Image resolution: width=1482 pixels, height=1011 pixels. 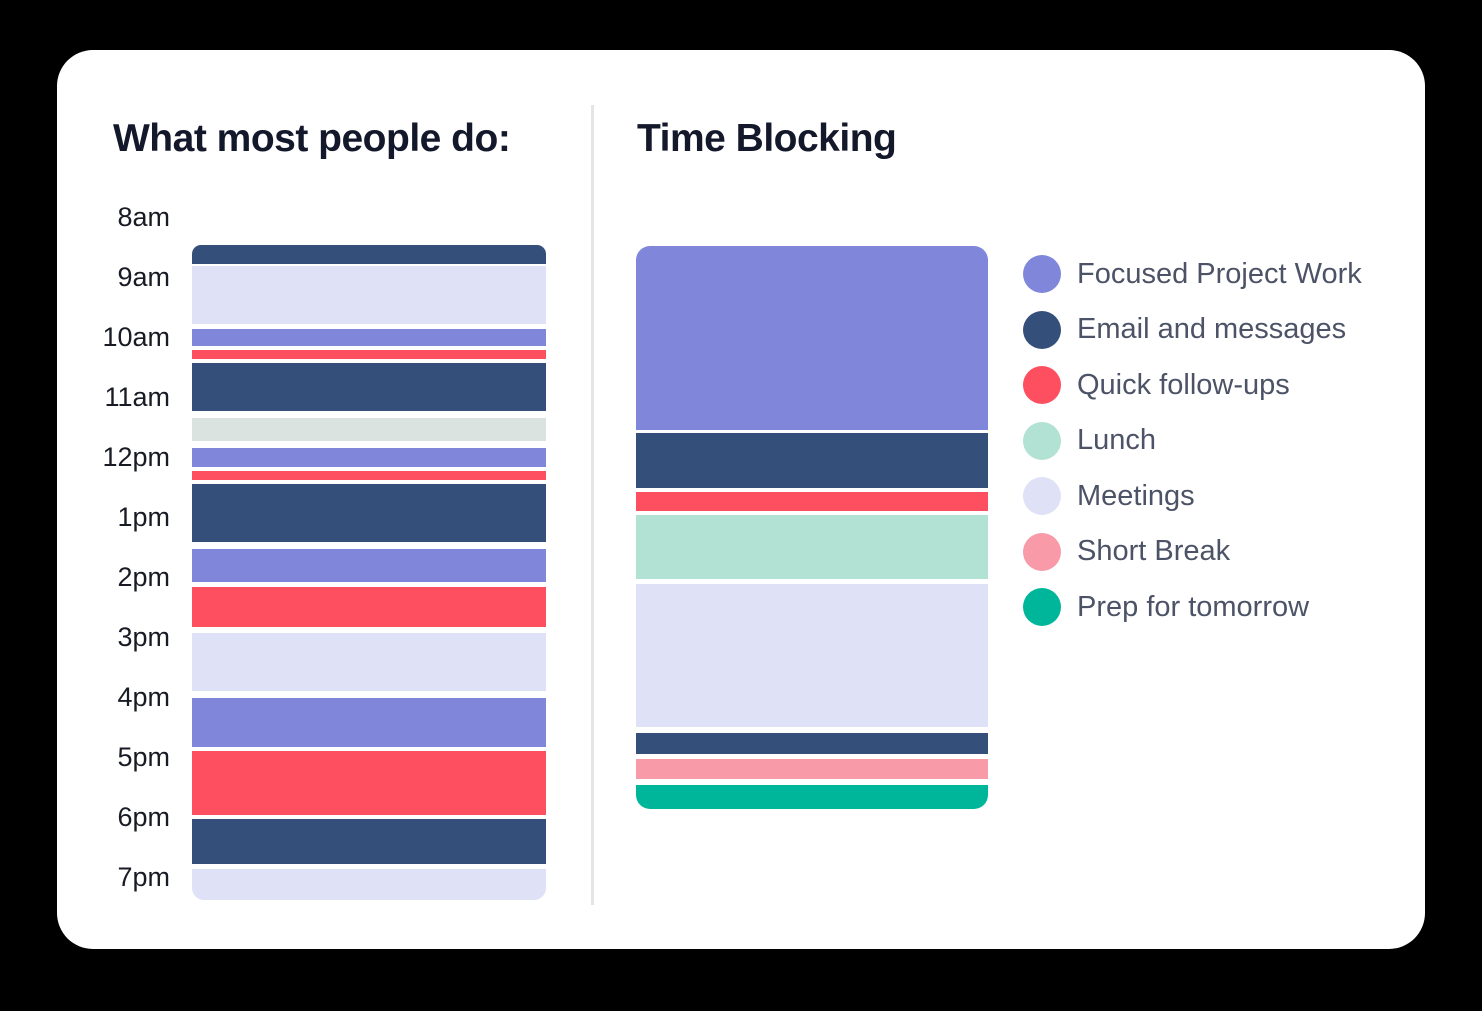 I want to click on axis-tick-2pm: 2pm, so click(x=143, y=577).